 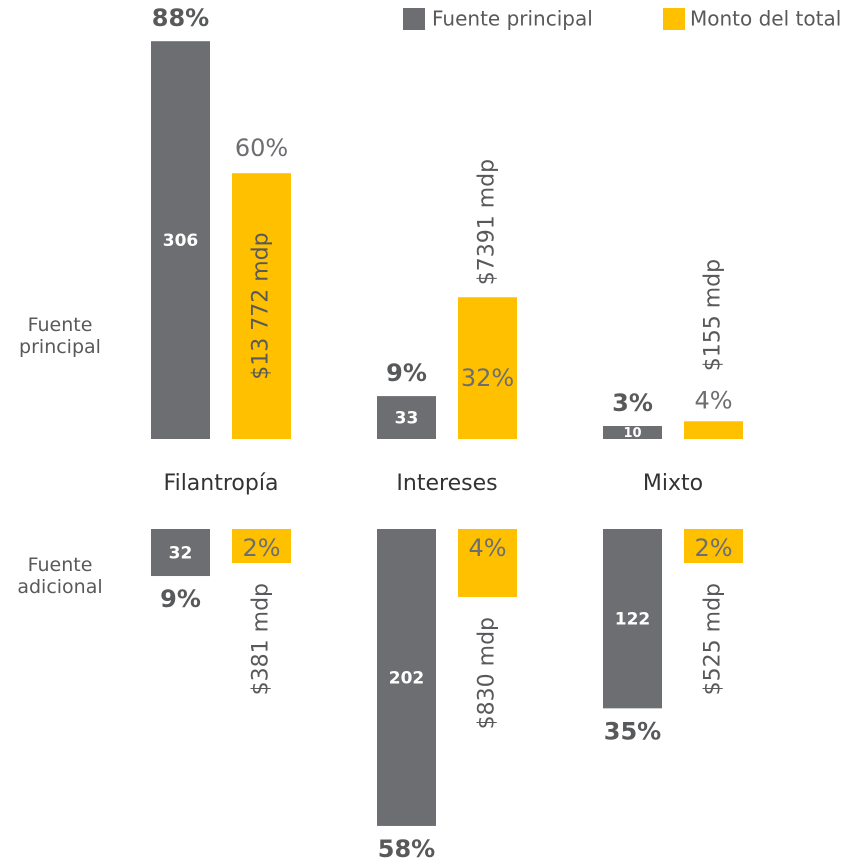 I want to click on count-label: 306, so click(x=181, y=241).